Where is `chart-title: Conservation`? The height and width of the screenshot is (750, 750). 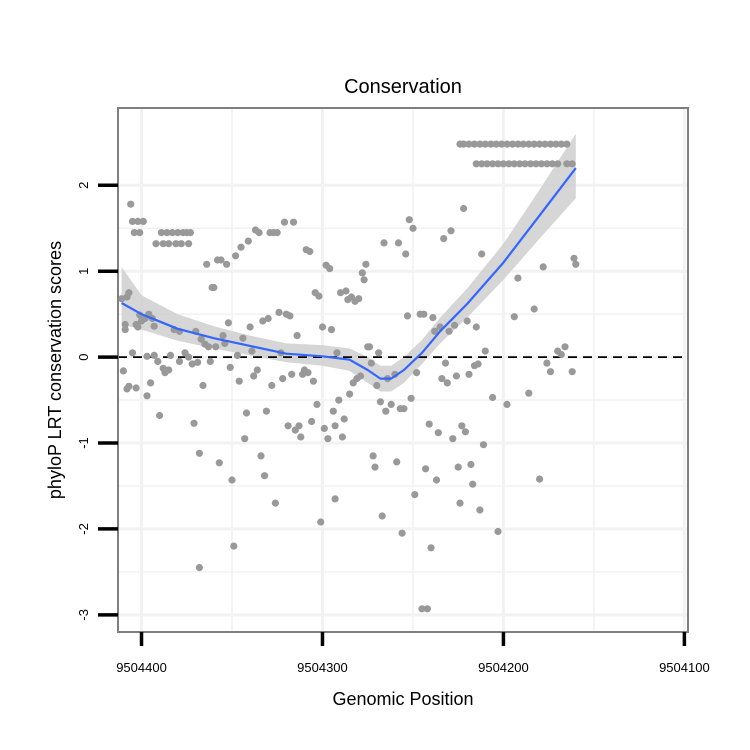
chart-title: Conservation is located at coordinates (403, 87).